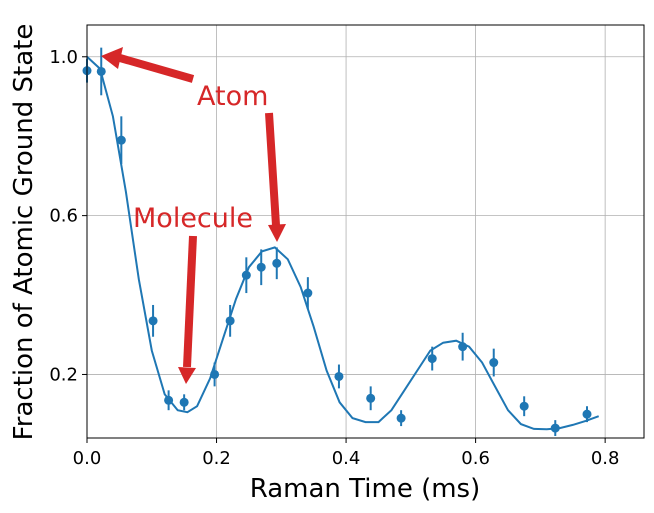 This screenshot has height=513, width=654. I want to click on molecule-arrow, so click(190, 301).